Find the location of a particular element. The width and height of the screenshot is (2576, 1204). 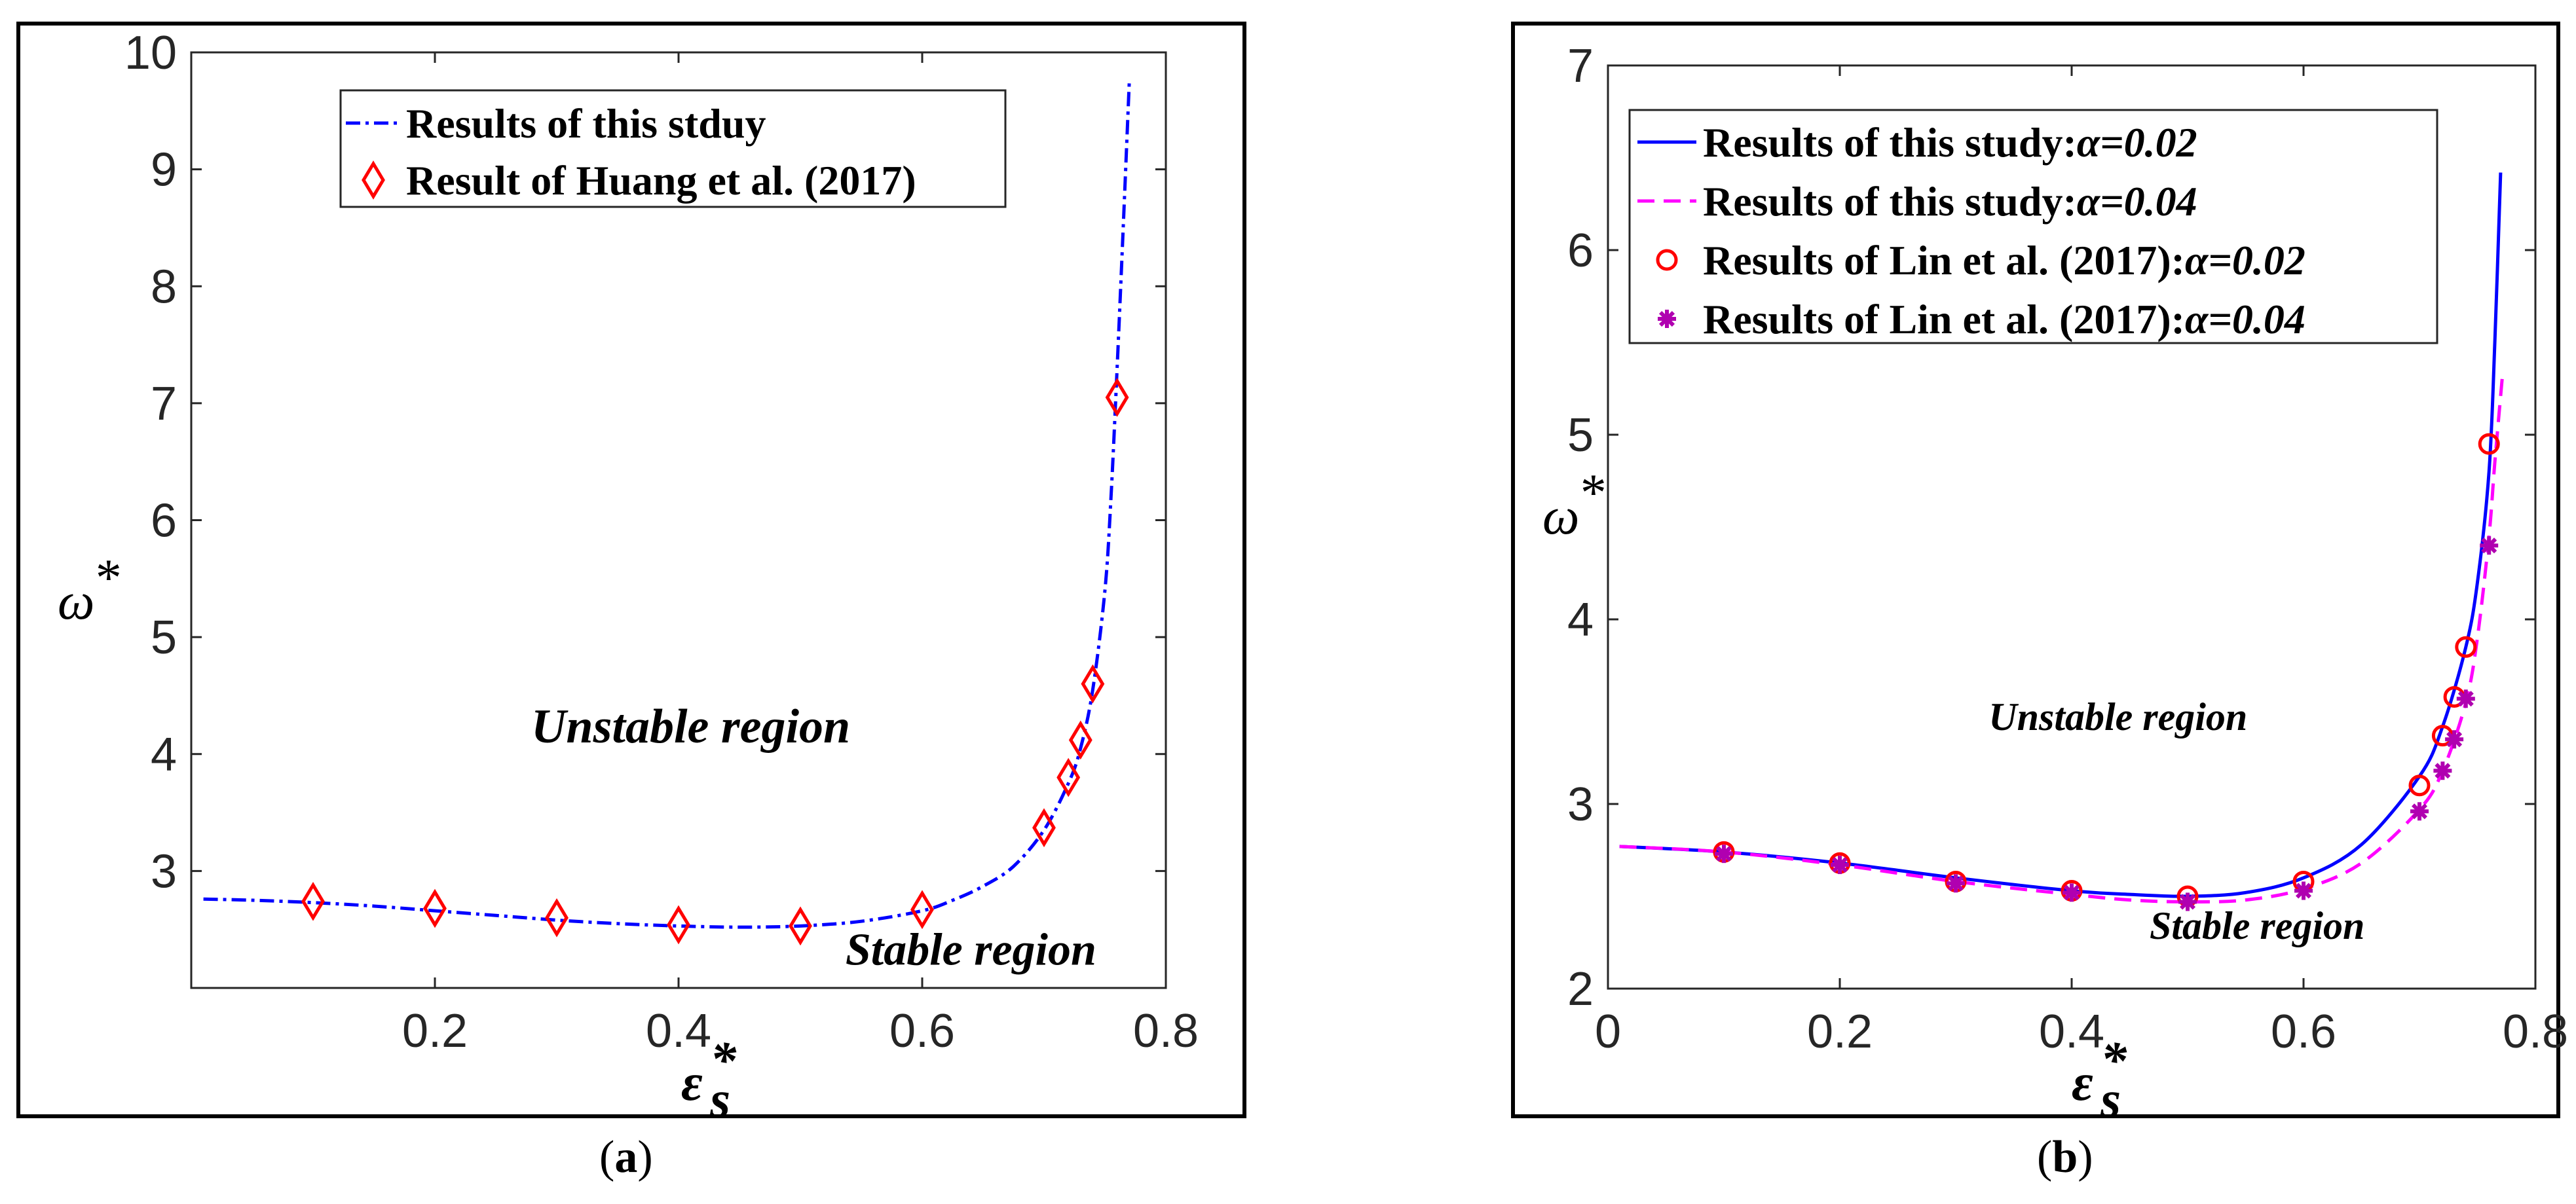

x-tick-label: 0 is located at coordinates (1608, 1032).